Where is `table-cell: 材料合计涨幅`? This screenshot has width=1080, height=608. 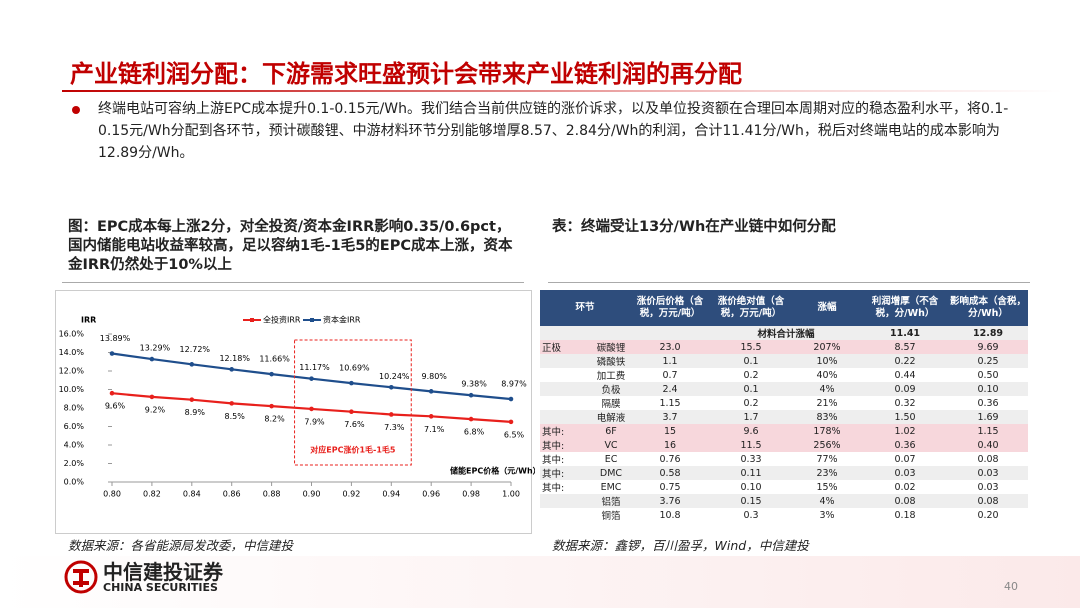 table-cell: 材料合计涨幅 is located at coordinates (786, 333).